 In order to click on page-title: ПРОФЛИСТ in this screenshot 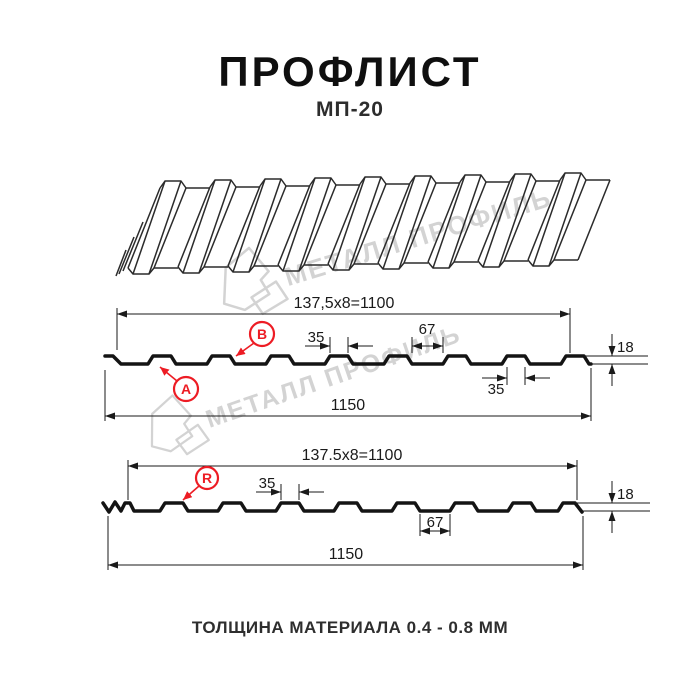, I will do `click(350, 71)`.